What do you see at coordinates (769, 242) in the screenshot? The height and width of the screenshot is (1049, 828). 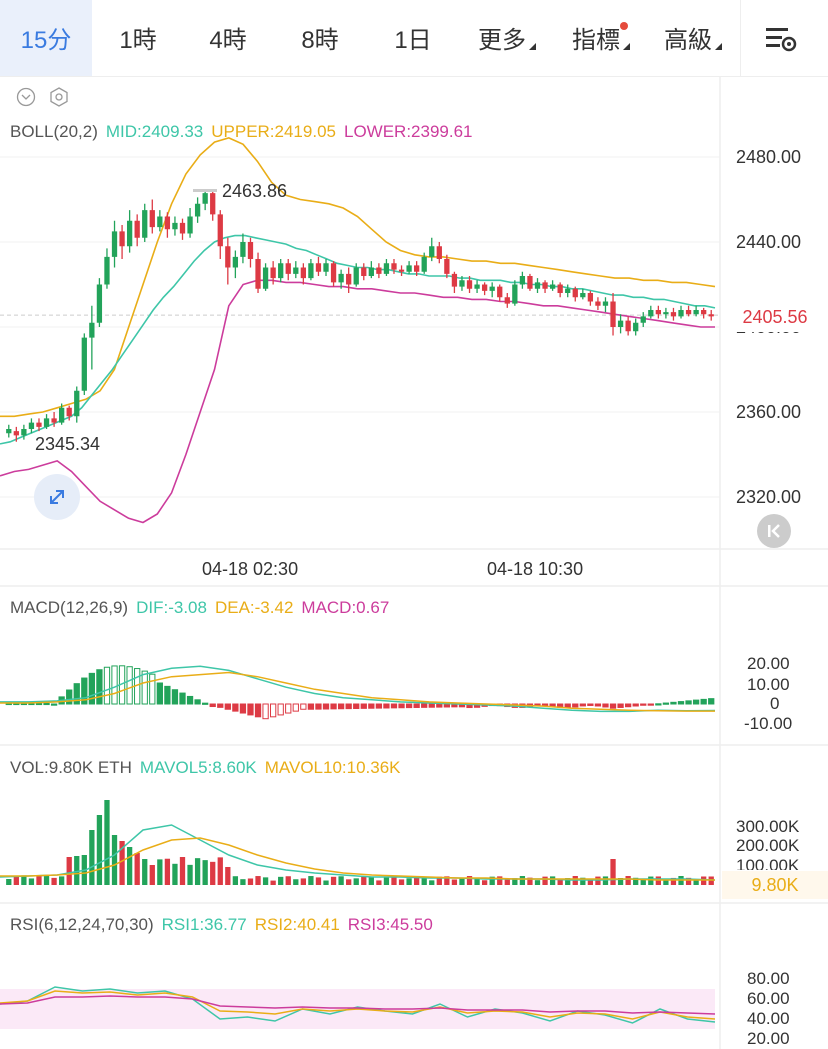 I see `y-tick: 2440.00` at bounding box center [769, 242].